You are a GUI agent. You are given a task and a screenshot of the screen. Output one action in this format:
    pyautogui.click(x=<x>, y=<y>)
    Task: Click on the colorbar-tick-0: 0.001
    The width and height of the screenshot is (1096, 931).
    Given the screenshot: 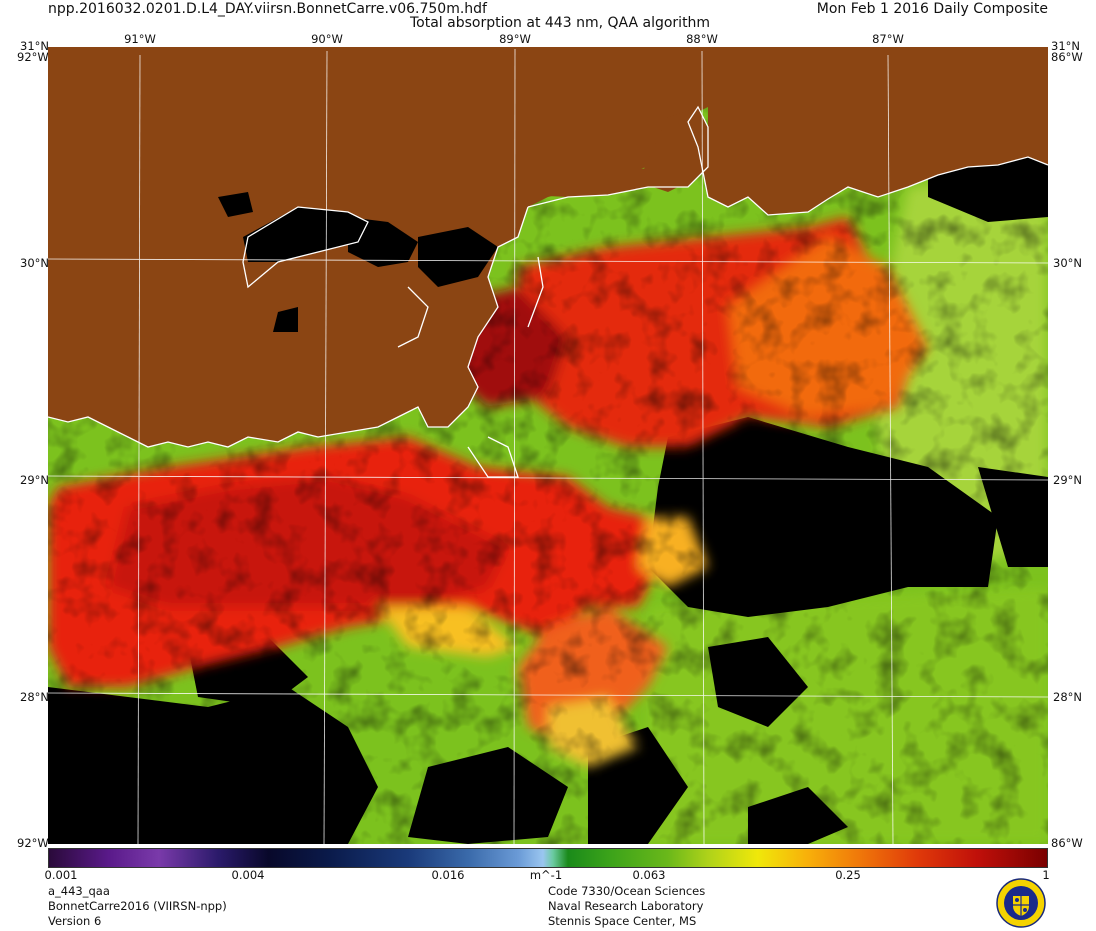 What is the action you would take?
    pyautogui.click(x=61, y=875)
    